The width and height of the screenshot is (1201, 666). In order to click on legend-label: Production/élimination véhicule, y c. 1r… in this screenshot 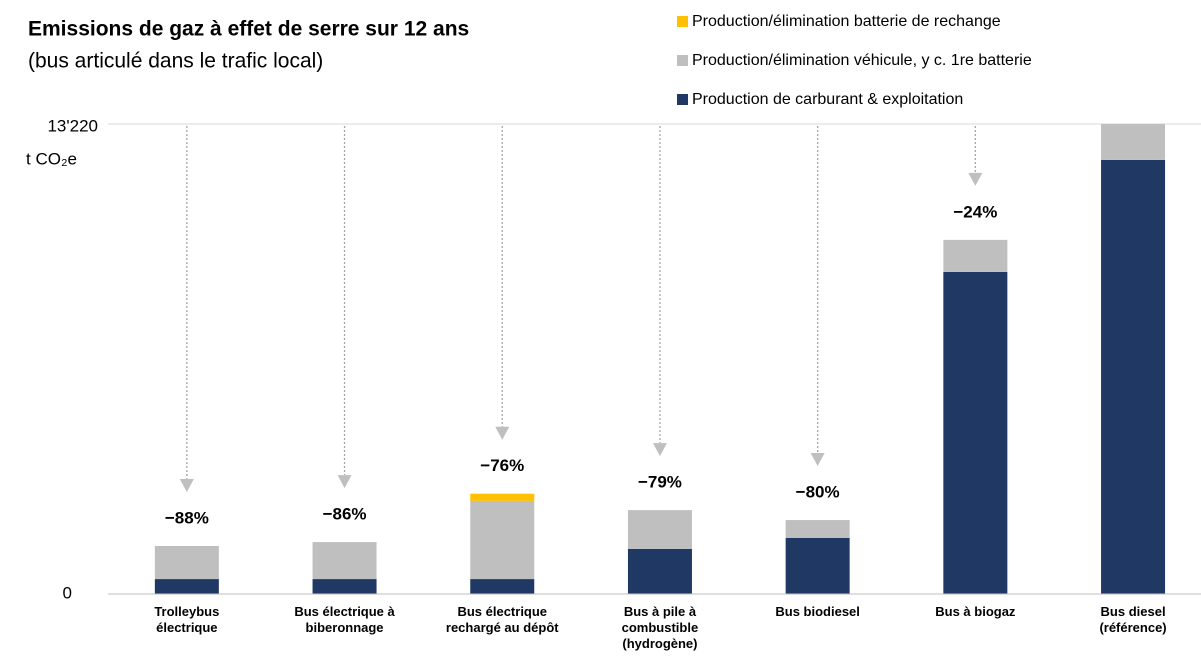, I will do `click(862, 60)`.